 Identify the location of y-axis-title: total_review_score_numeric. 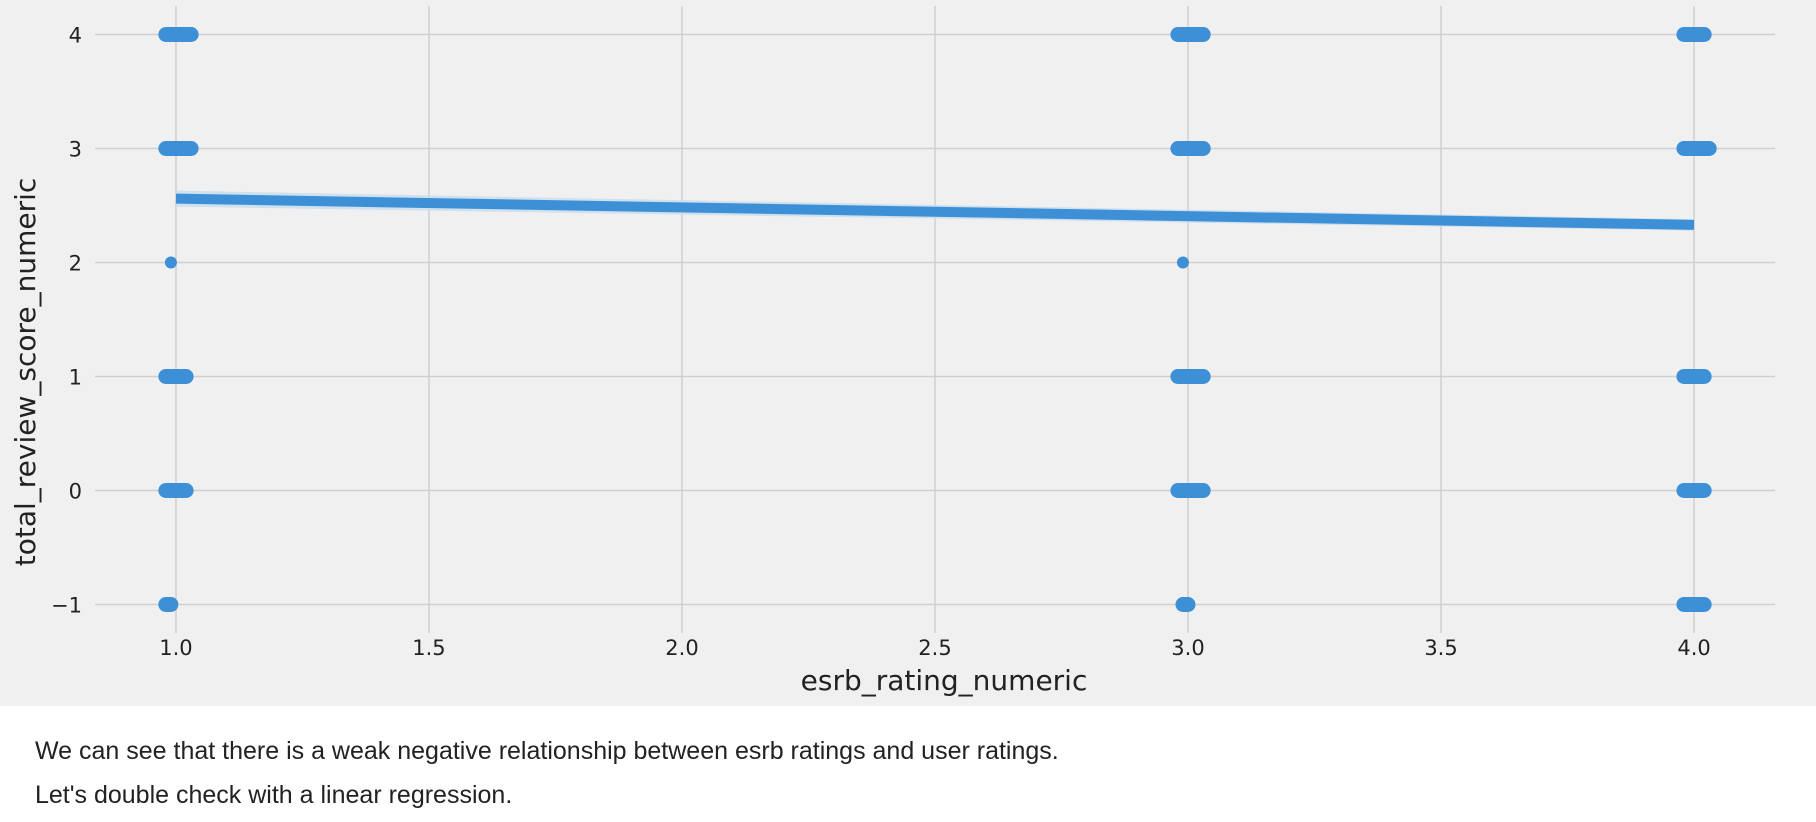
(25, 372).